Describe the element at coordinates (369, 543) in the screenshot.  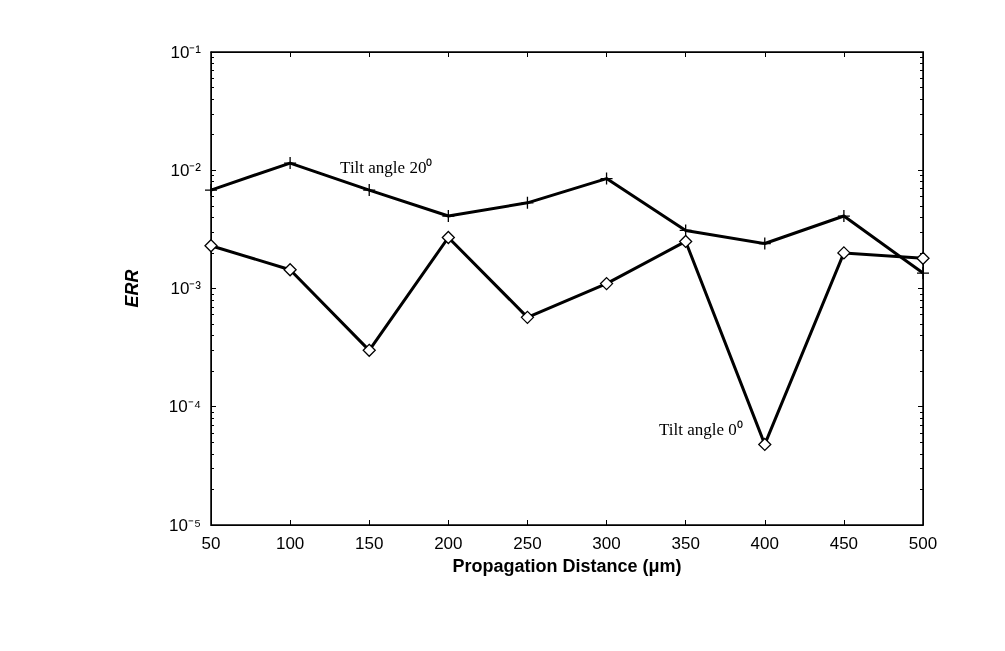
I see `x-tick-label: 150` at that location.